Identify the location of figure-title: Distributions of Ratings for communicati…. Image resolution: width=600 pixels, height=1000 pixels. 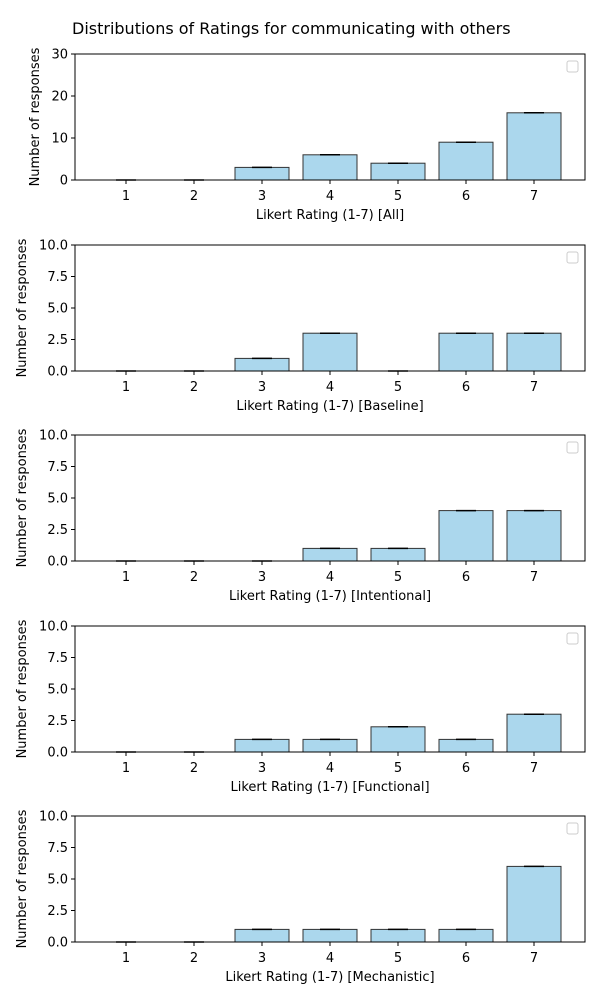
(291, 28).